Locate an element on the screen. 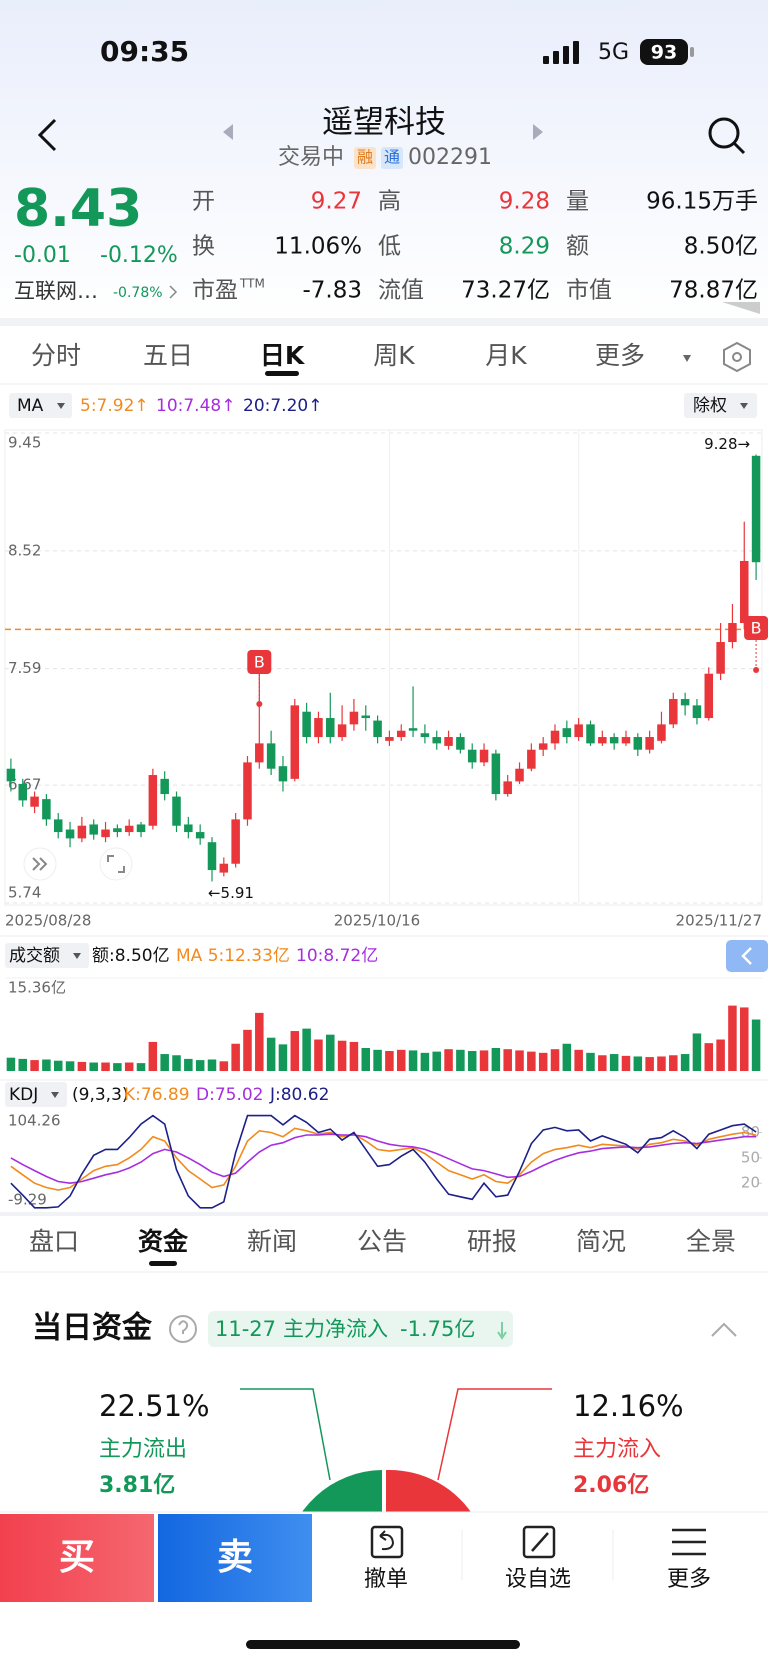  period-tab: 五日 is located at coordinates (168, 355).